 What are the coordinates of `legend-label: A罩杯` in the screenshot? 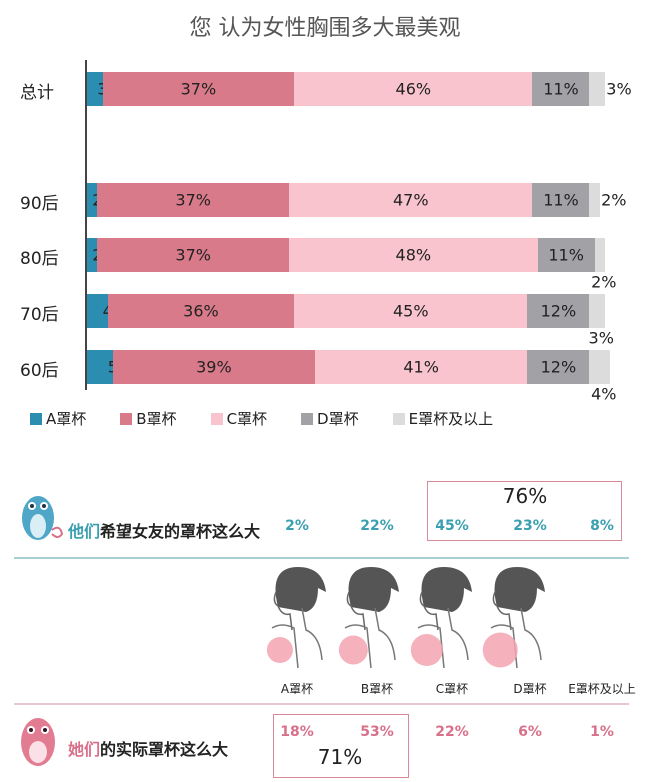 It's located at (66, 419).